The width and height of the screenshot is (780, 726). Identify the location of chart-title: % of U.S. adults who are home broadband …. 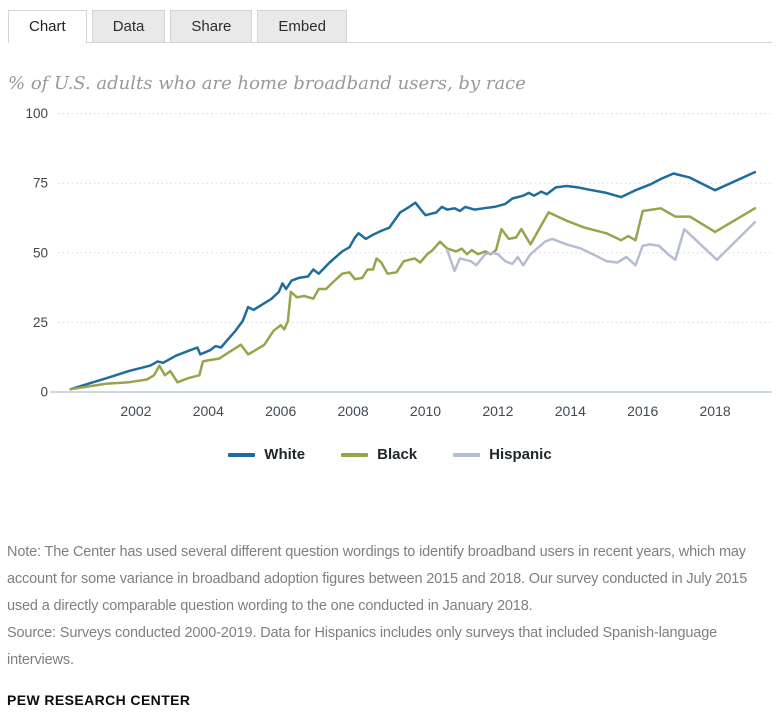
(267, 83).